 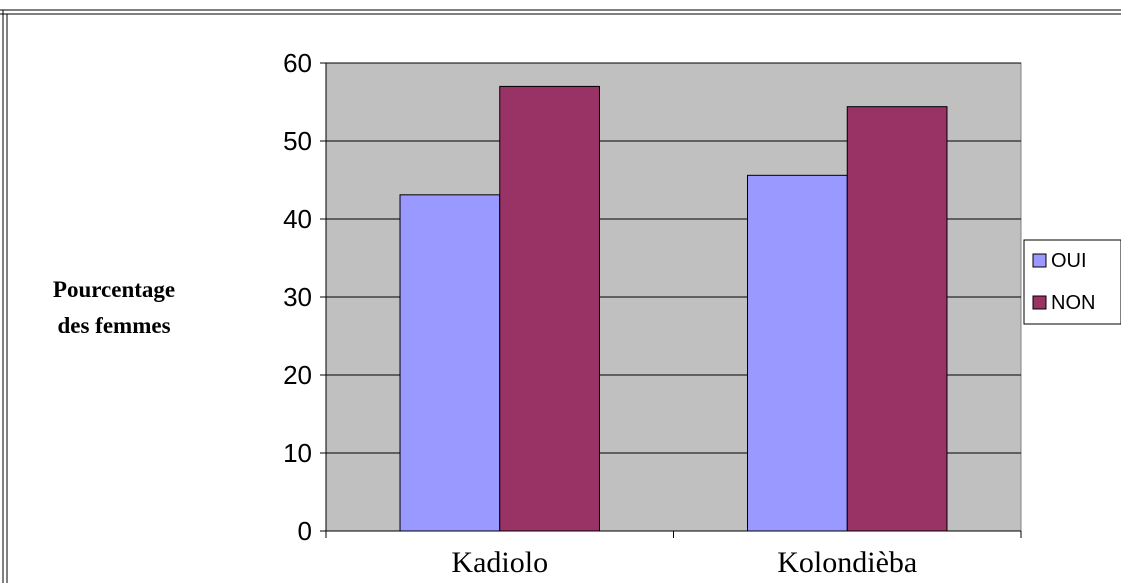 What do you see at coordinates (1039, 260) in the screenshot?
I see `legend-swatch-oui` at bounding box center [1039, 260].